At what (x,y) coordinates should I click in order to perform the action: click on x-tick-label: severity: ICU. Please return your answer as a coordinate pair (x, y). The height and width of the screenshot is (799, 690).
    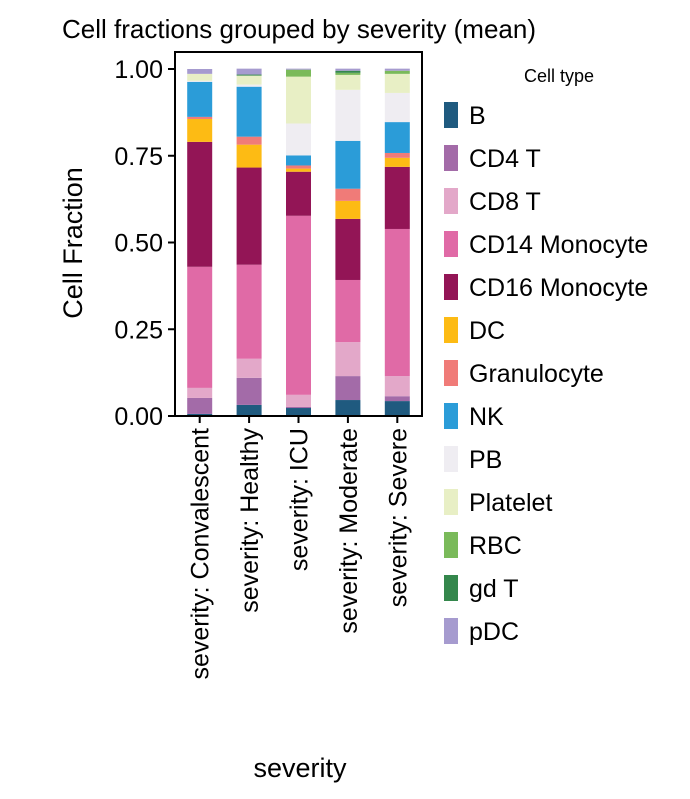
    Looking at the image, I should click on (300, 499).